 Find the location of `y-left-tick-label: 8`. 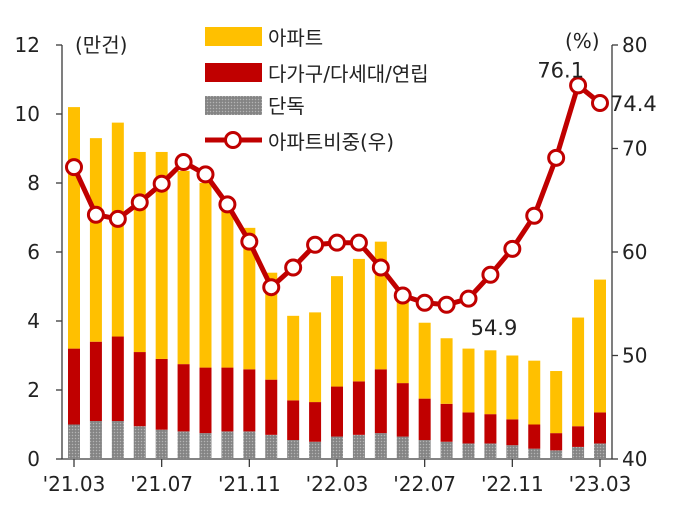

y-left-tick-label: 8 is located at coordinates (33, 183).